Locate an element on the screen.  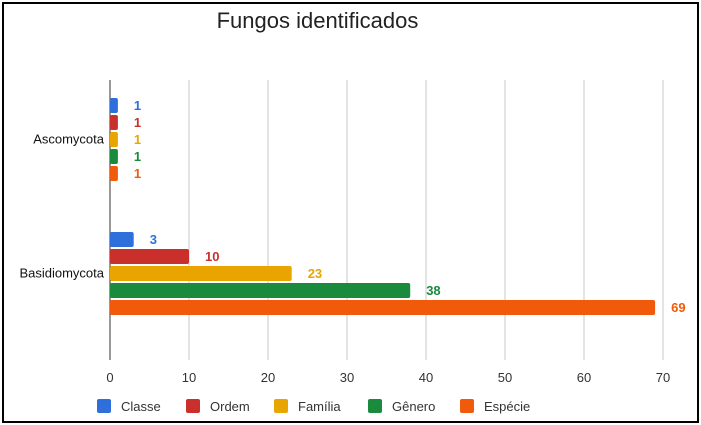
data-label-ascomycota-1: 1 is located at coordinates (137, 122).